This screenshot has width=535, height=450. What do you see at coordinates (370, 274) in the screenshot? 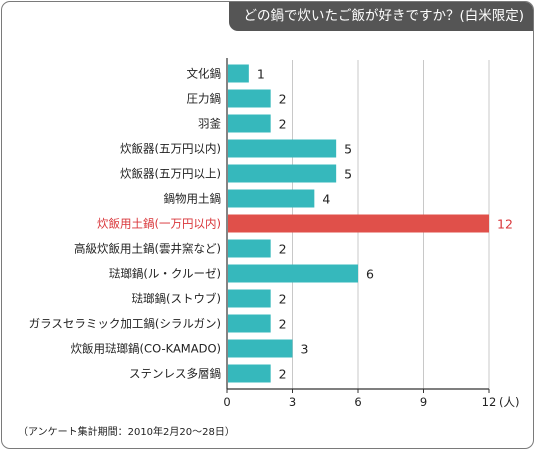
I see `value-label: 6` at bounding box center [370, 274].